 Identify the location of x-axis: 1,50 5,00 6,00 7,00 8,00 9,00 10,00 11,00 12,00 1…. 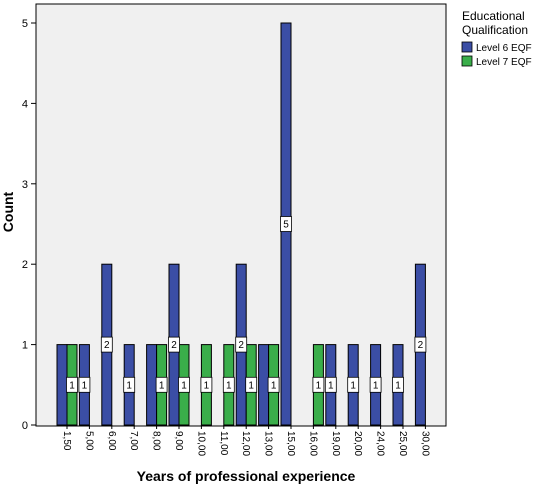
(245, 440).